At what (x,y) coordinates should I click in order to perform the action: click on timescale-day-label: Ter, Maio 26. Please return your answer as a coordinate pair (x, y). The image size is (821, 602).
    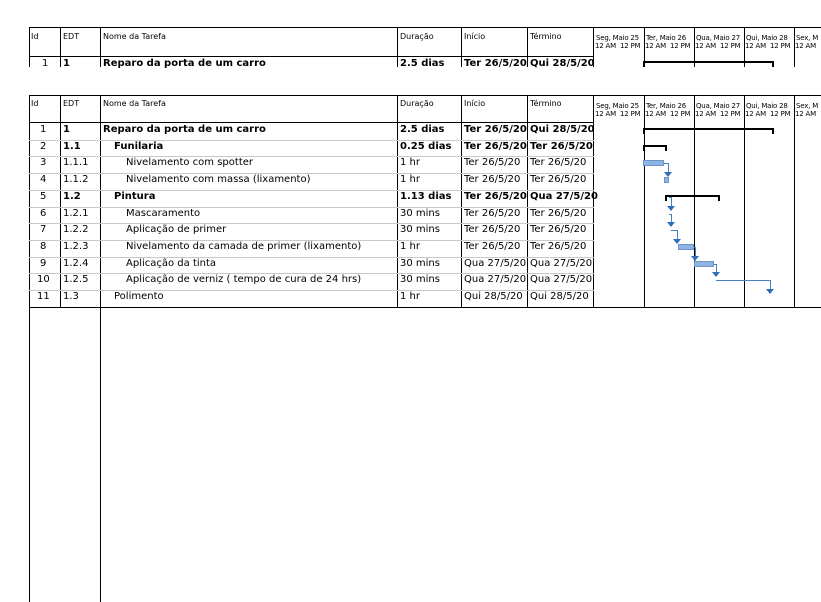
    Looking at the image, I should click on (666, 38).